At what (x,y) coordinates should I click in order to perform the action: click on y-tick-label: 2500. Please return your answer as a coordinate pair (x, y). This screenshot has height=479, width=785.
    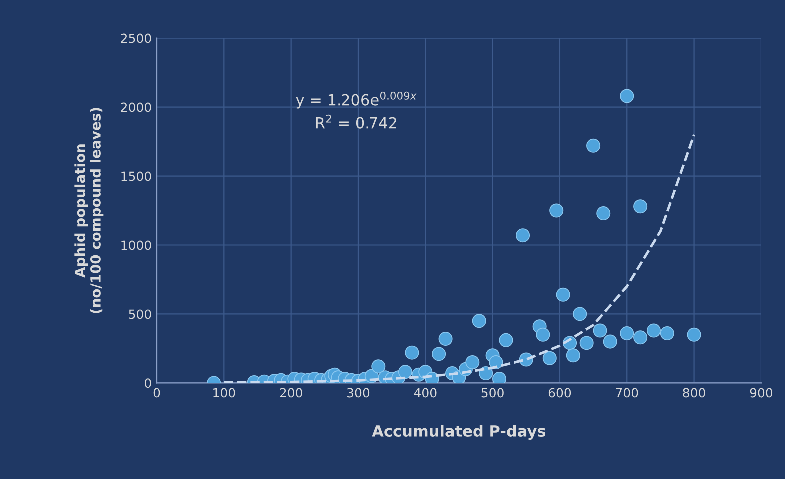
    Looking at the image, I should click on (136, 39).